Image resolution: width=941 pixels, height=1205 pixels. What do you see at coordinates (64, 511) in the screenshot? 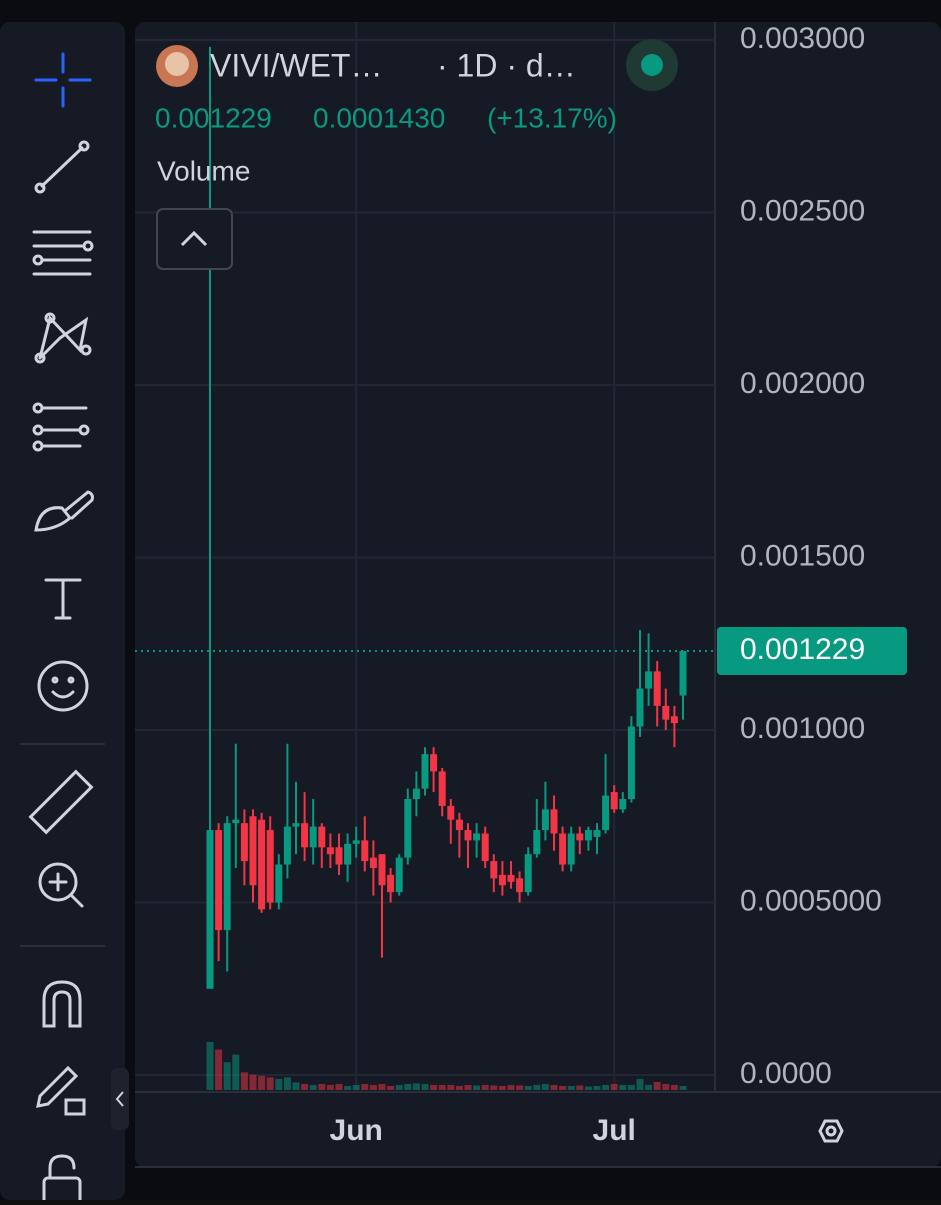
I see `brush-tool` at bounding box center [64, 511].